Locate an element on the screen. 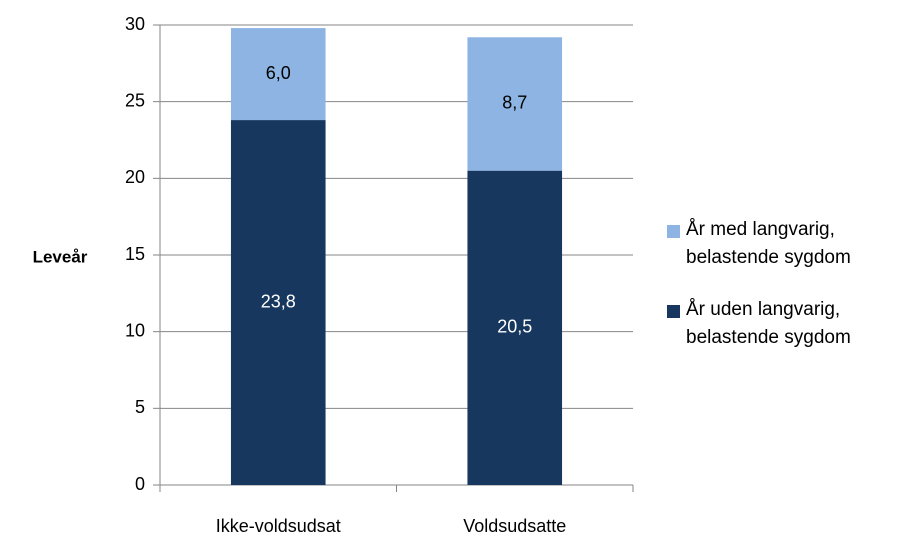 This screenshot has width=905, height=540. y-tick-label: 0 is located at coordinates (140, 484).